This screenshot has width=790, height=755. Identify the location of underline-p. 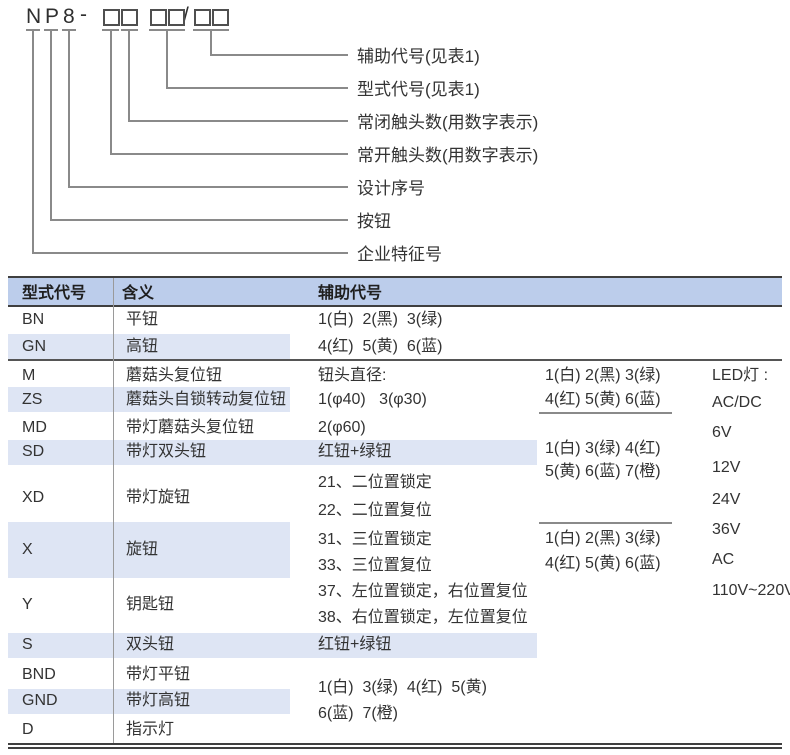
(51, 30).